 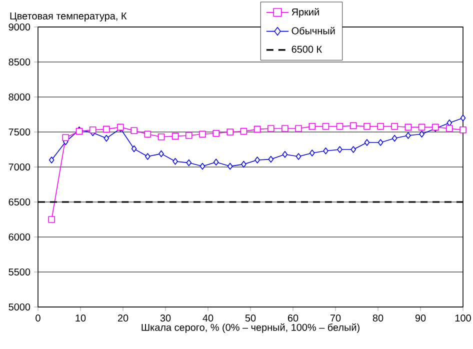 I want to click on y-tick-label: 7000, so click(x=19, y=167).